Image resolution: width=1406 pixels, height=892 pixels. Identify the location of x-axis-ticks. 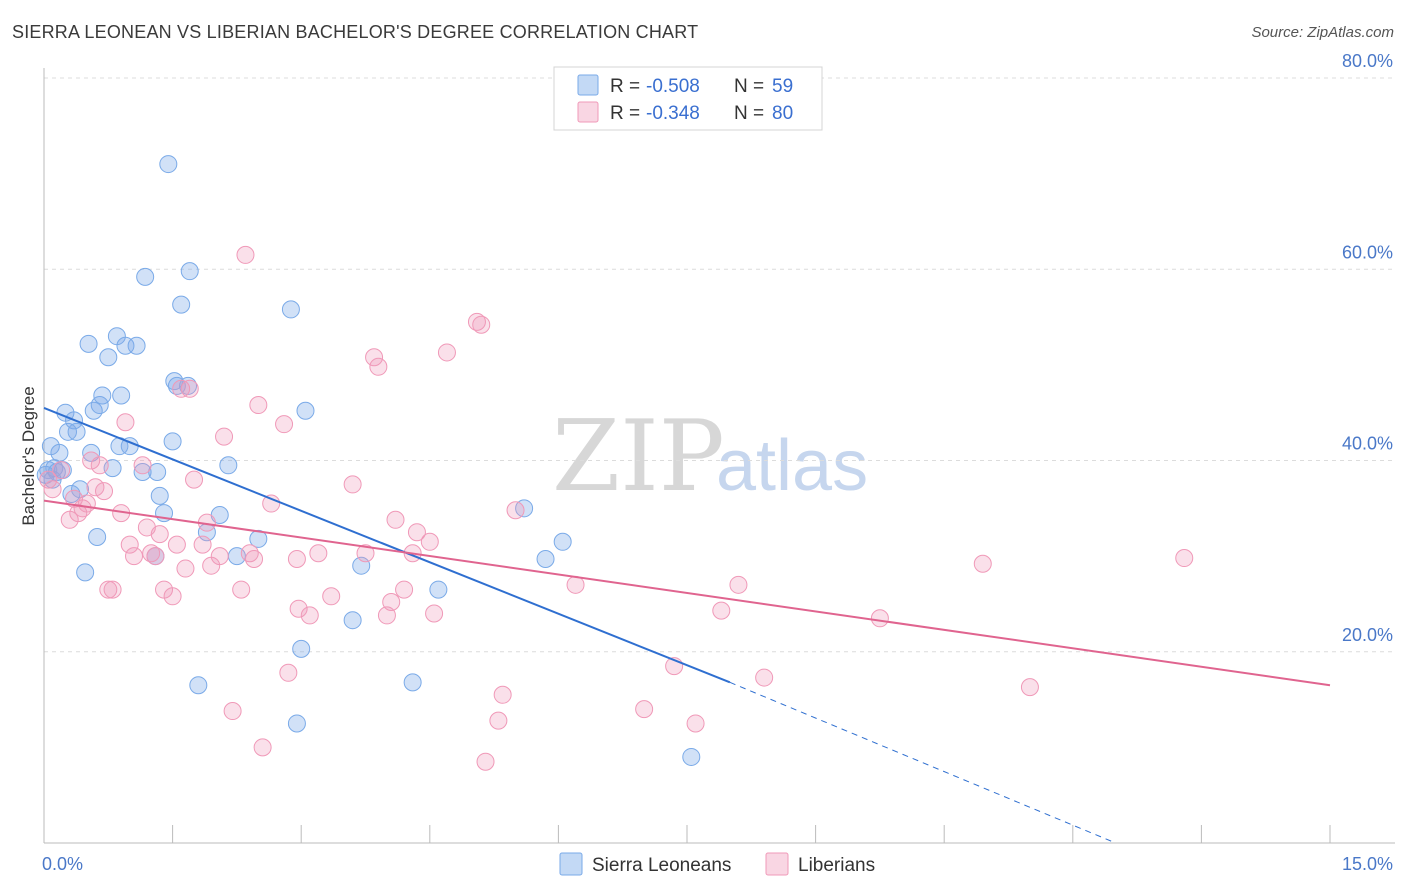
(751, 834).